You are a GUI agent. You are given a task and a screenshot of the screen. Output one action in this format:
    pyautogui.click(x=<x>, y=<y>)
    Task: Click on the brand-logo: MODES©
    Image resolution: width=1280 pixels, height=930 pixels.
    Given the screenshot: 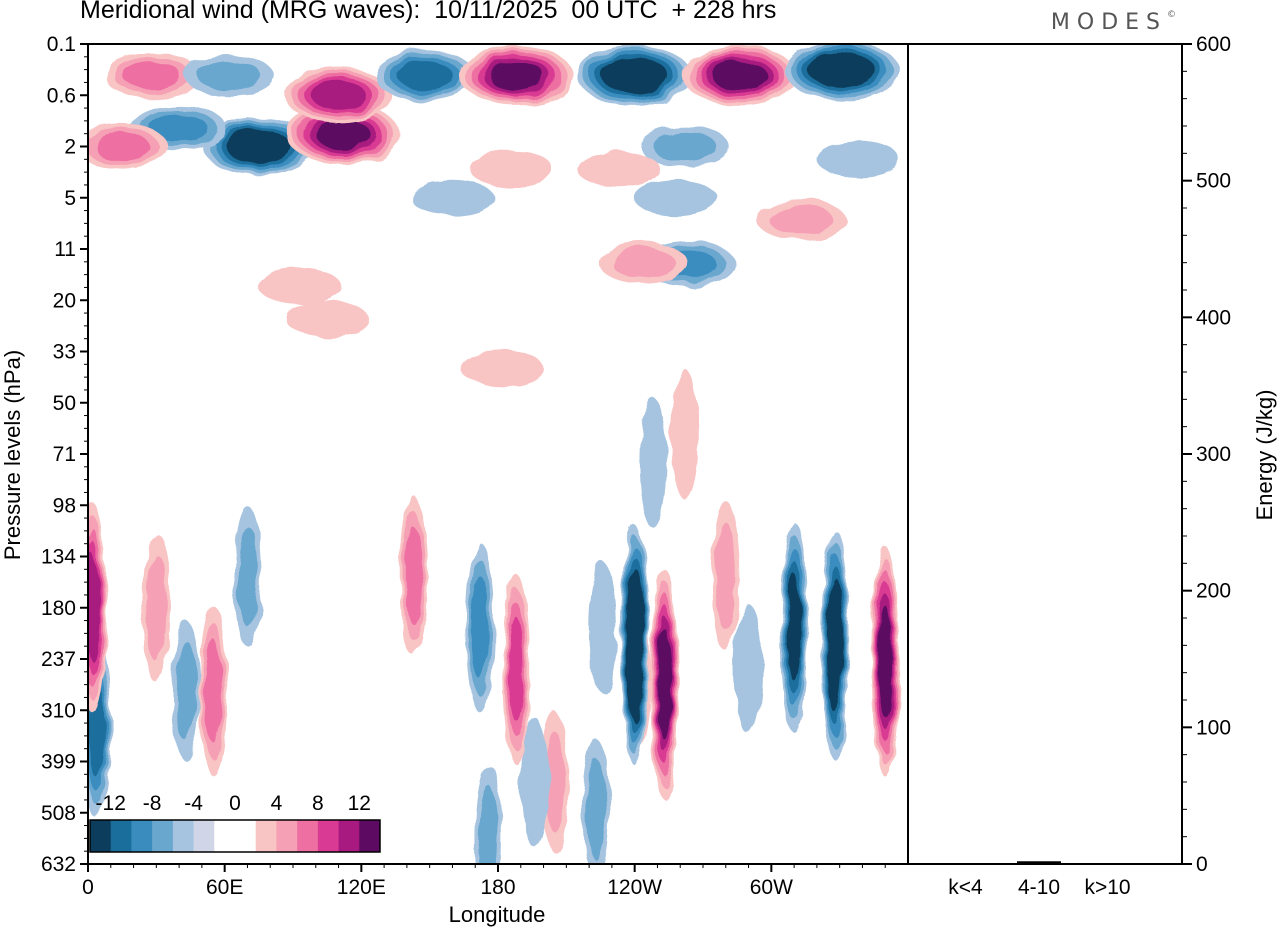 What is the action you would take?
    pyautogui.click(x=1113, y=22)
    